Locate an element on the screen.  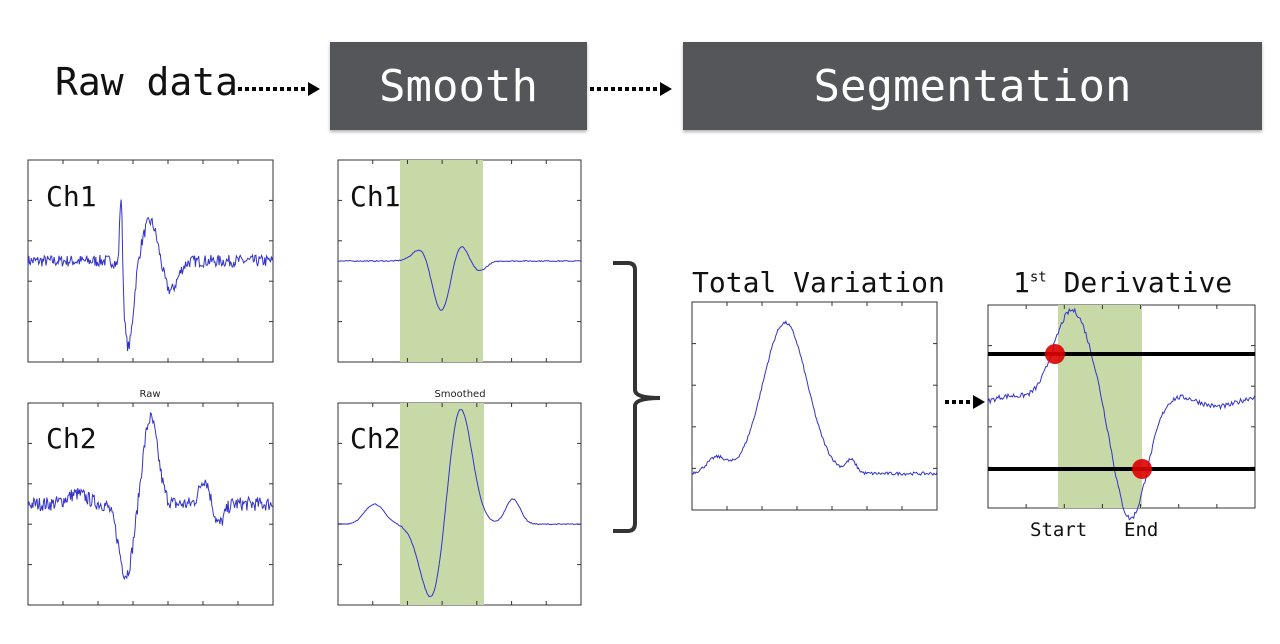
raw-ch1-plot-frame is located at coordinates (150, 261).